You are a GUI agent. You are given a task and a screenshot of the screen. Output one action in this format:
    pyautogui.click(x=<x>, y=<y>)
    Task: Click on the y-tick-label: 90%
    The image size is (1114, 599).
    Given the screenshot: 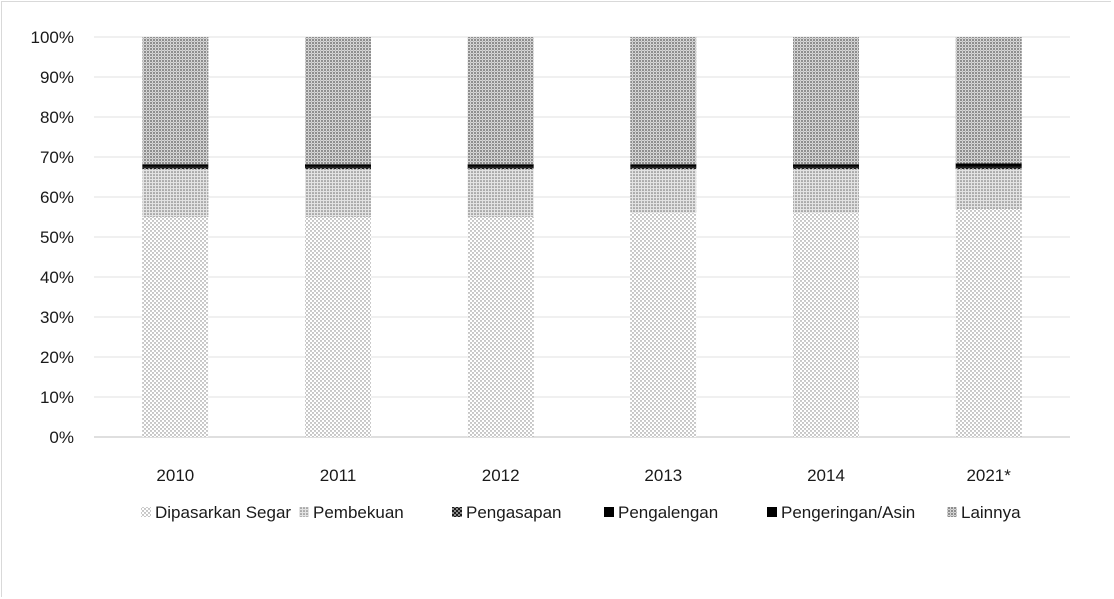 What is the action you would take?
    pyautogui.click(x=57, y=77)
    